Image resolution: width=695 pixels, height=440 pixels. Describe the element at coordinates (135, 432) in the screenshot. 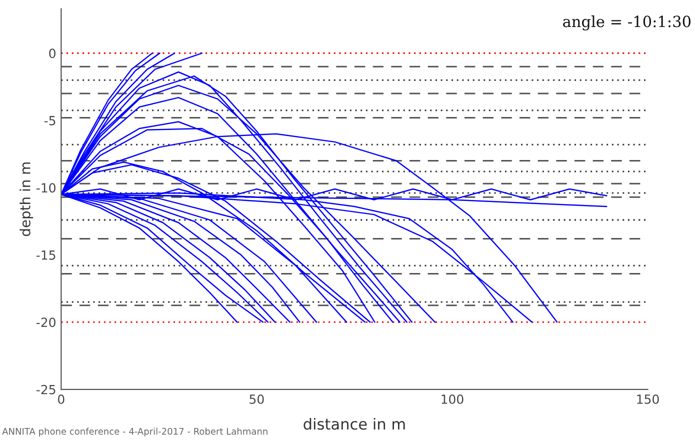

I see `text: ANNITA phone conference - 4-April-2017 - Robert Lahmann` at that location.